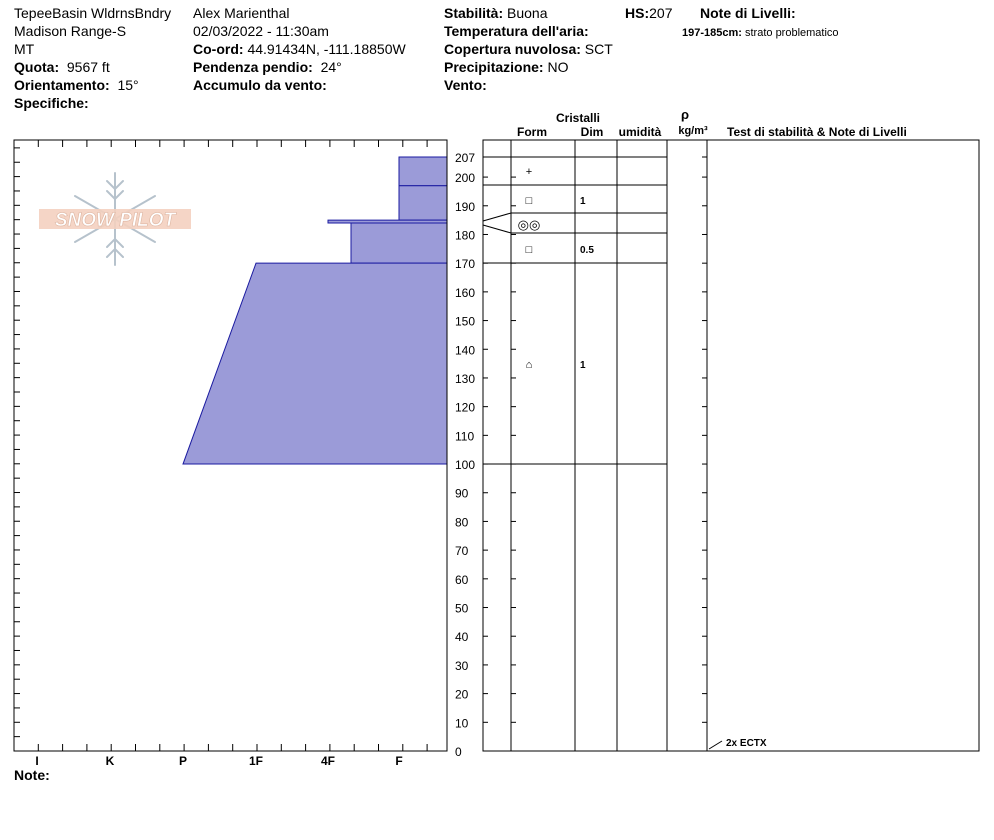 This screenshot has height=840, width=994. I want to click on layer-notes-label: Note di Livelli:, so click(748, 13).